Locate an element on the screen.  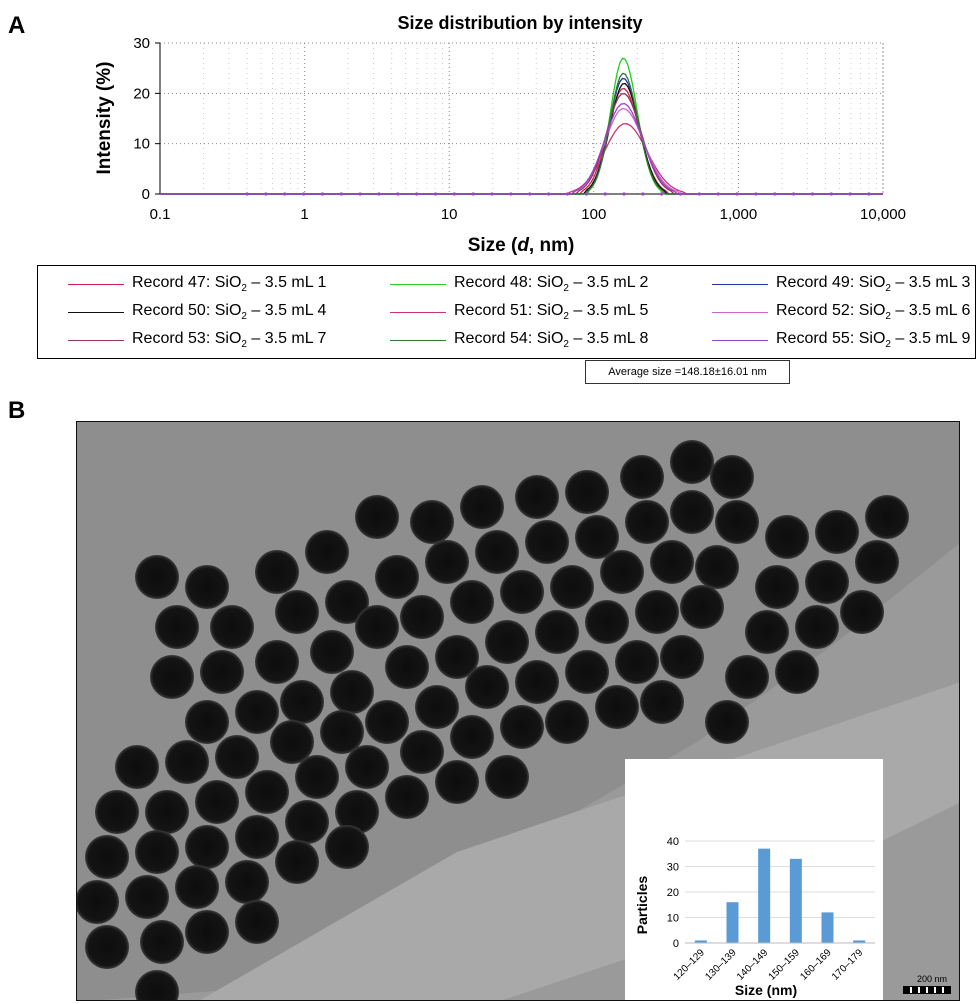
legend-label-tail: – 3.5 mL 5 is located at coordinates (608, 310).